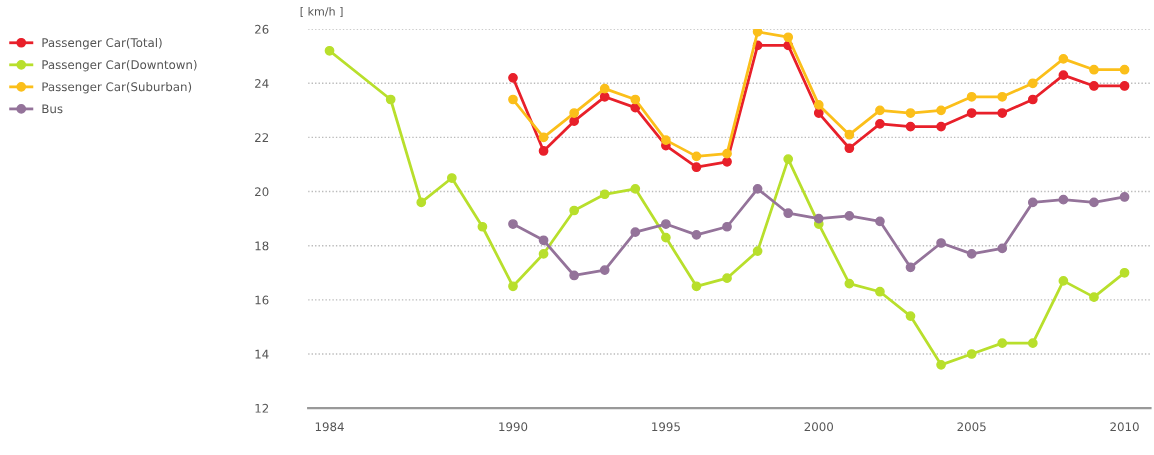 The width and height of the screenshot is (1154, 455). What do you see at coordinates (513, 427) in the screenshot?
I see `x-tick-label: 1990` at bounding box center [513, 427].